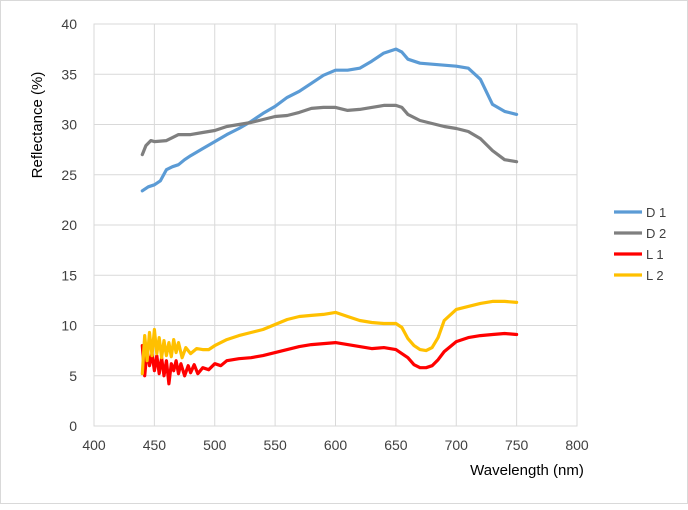  What do you see at coordinates (517, 445) in the screenshot?
I see `x-tick-label: 750` at bounding box center [517, 445].